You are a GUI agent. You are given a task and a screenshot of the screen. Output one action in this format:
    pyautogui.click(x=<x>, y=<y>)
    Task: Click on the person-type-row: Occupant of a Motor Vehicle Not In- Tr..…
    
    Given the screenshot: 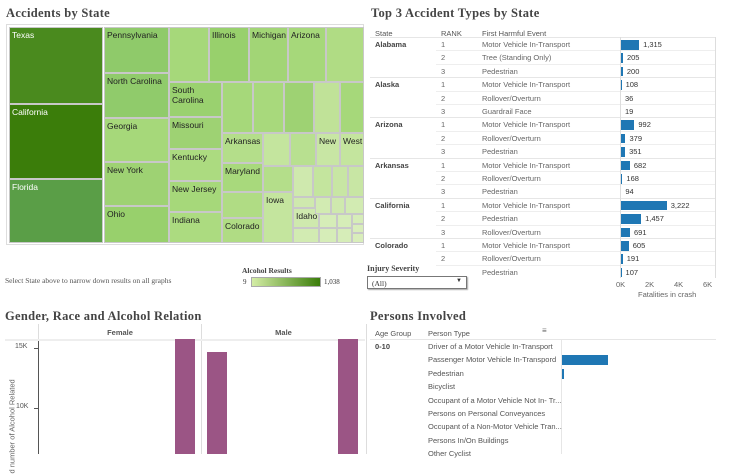 What is the action you would take?
    pyautogui.click(x=495, y=400)
    